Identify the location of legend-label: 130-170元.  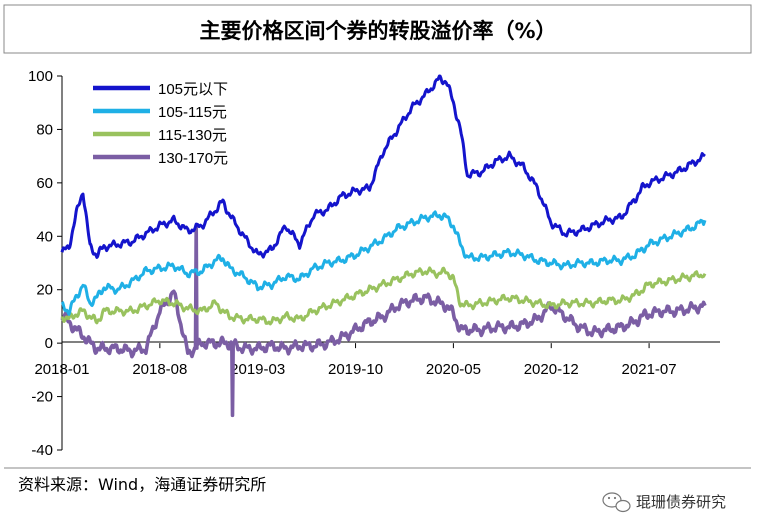
(193, 158).